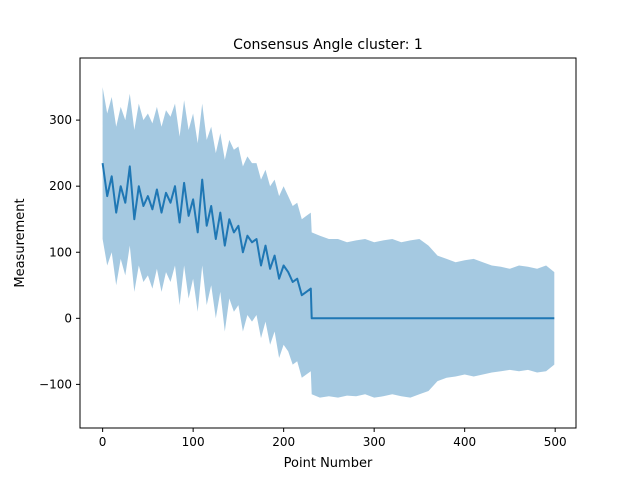 This screenshot has width=640, height=484. I want to click on x-tick-label: 100, so click(193, 442).